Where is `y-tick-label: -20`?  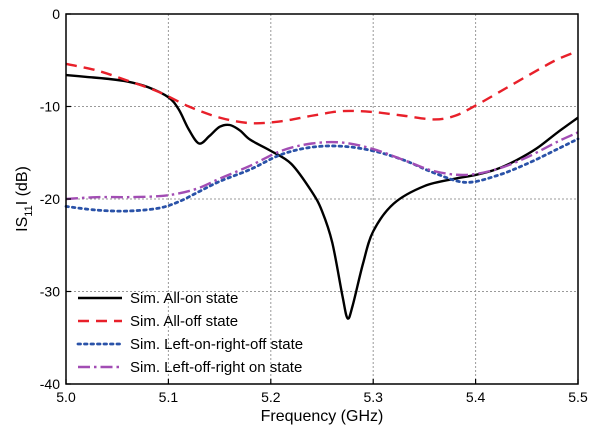
y-tick-label: -20 is located at coordinates (50, 199).